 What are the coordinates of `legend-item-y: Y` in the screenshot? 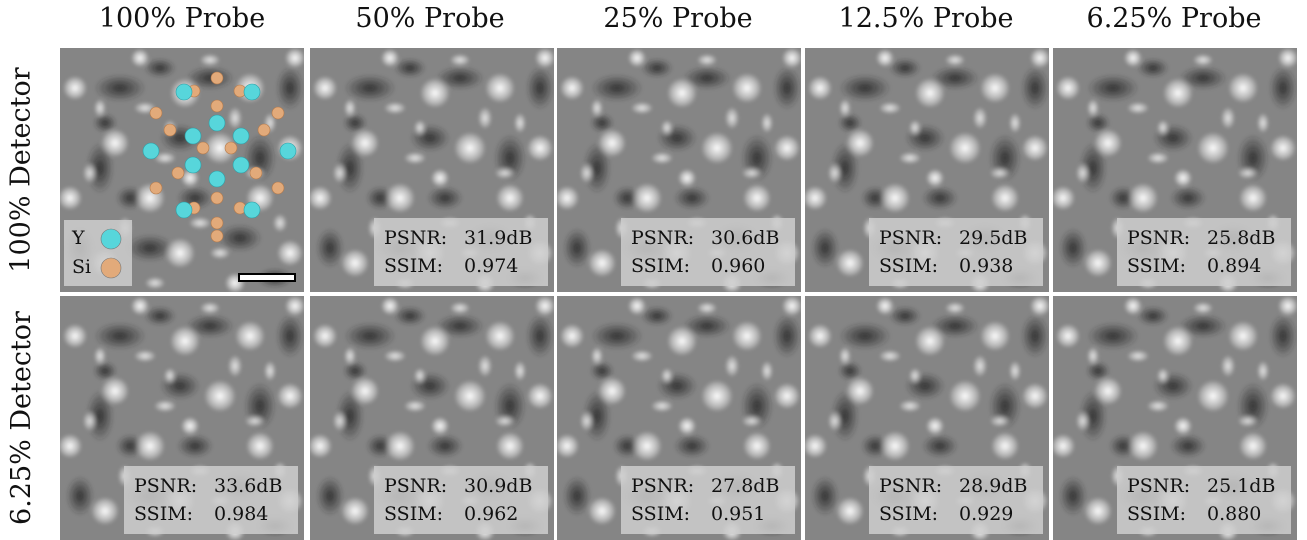 It's located at (102, 238).